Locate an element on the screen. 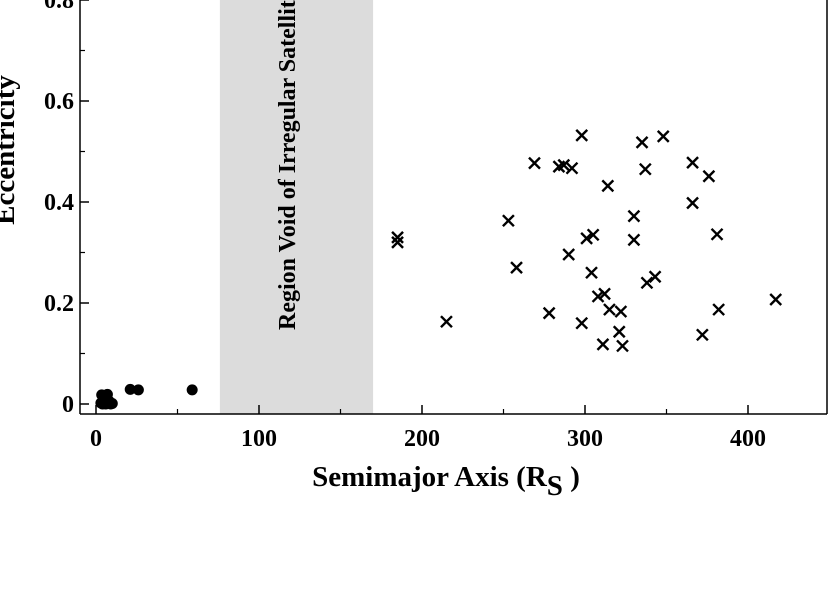 The width and height of the screenshot is (830, 608). shaded-region is located at coordinates (296, 207).